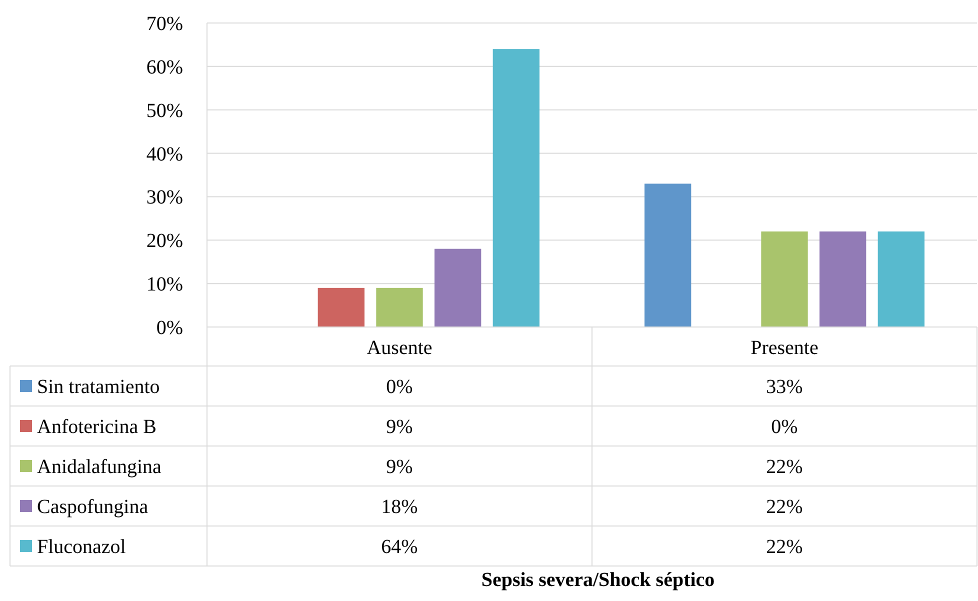 The image size is (978, 601). I want to click on y-tick-label: 60%, so click(164, 67).